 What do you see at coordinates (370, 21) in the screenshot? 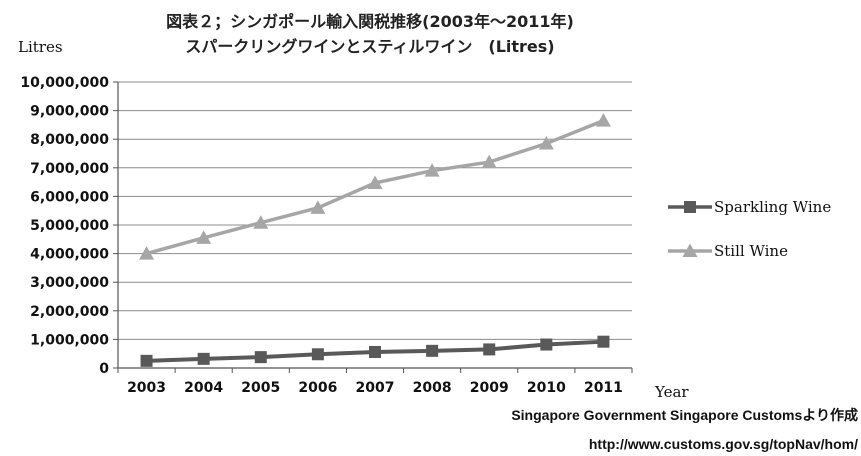
I see `chart-title: 図表２；シンガポール輸入関税推移(2003年～2011年)` at bounding box center [370, 21].